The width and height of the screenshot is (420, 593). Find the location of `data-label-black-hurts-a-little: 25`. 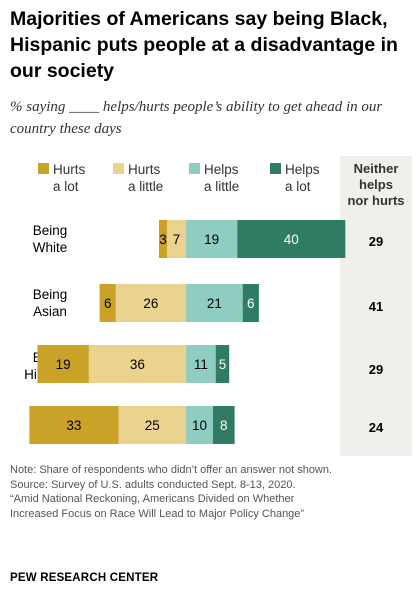

data-label-black-hurts-a-little: 25 is located at coordinates (152, 425).